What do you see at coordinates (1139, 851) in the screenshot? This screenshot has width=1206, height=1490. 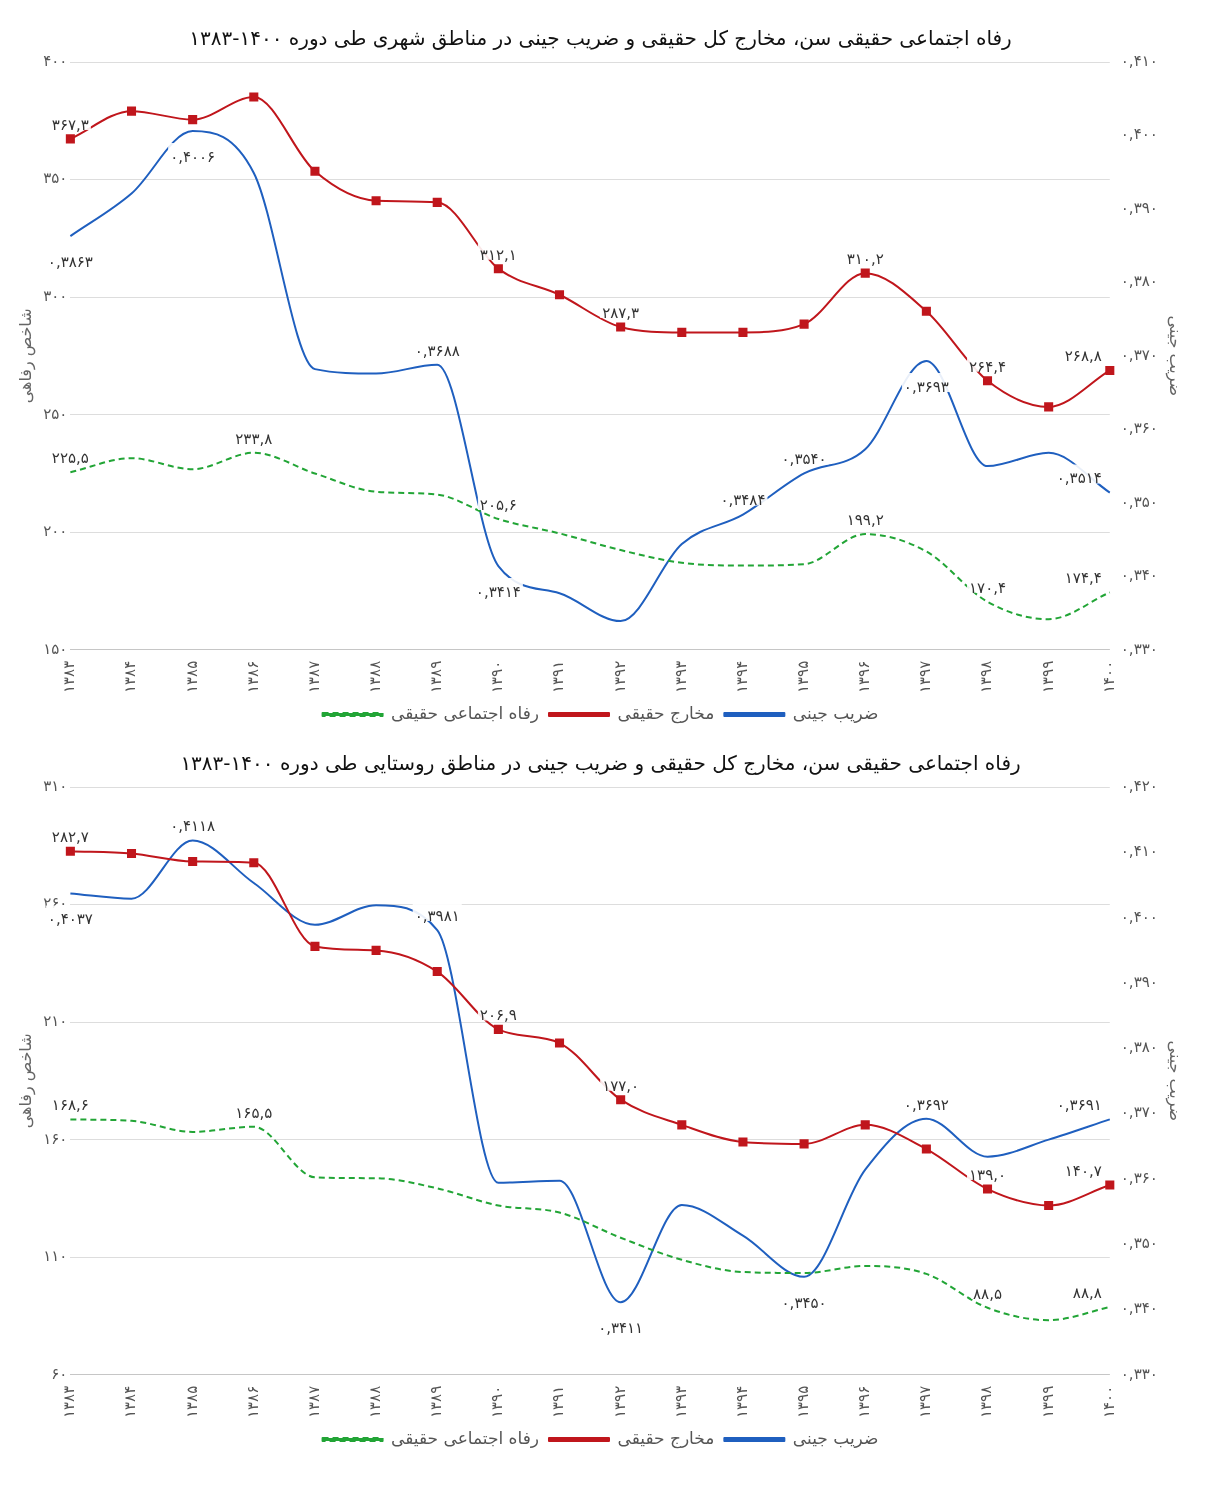 I see `y2-tick-label: ۰,۴۱۰` at bounding box center [1139, 851].